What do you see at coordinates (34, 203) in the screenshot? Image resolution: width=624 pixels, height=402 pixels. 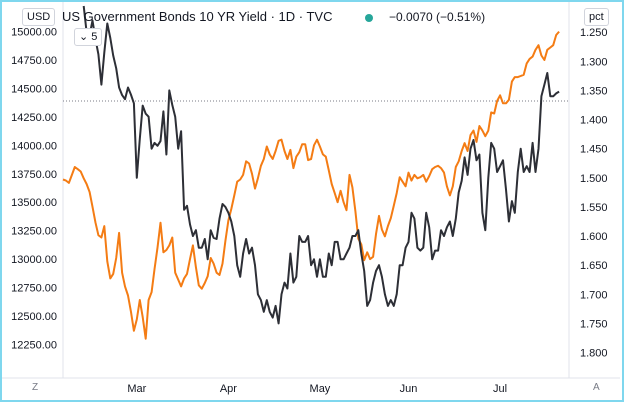 I see `left-tick-label: 13500.00` at bounding box center [34, 203].